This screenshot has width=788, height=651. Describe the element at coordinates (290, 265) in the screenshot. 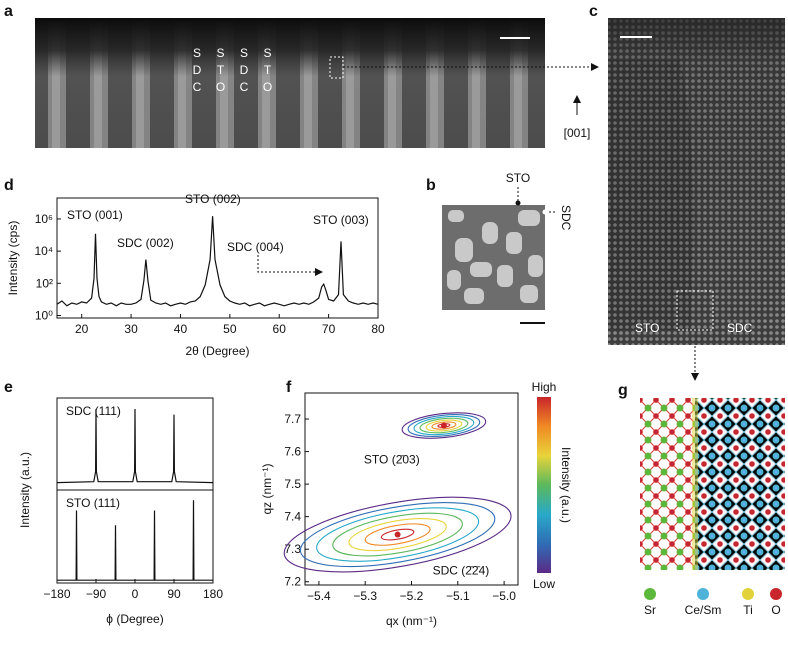

I see `annotation-arrow` at that location.